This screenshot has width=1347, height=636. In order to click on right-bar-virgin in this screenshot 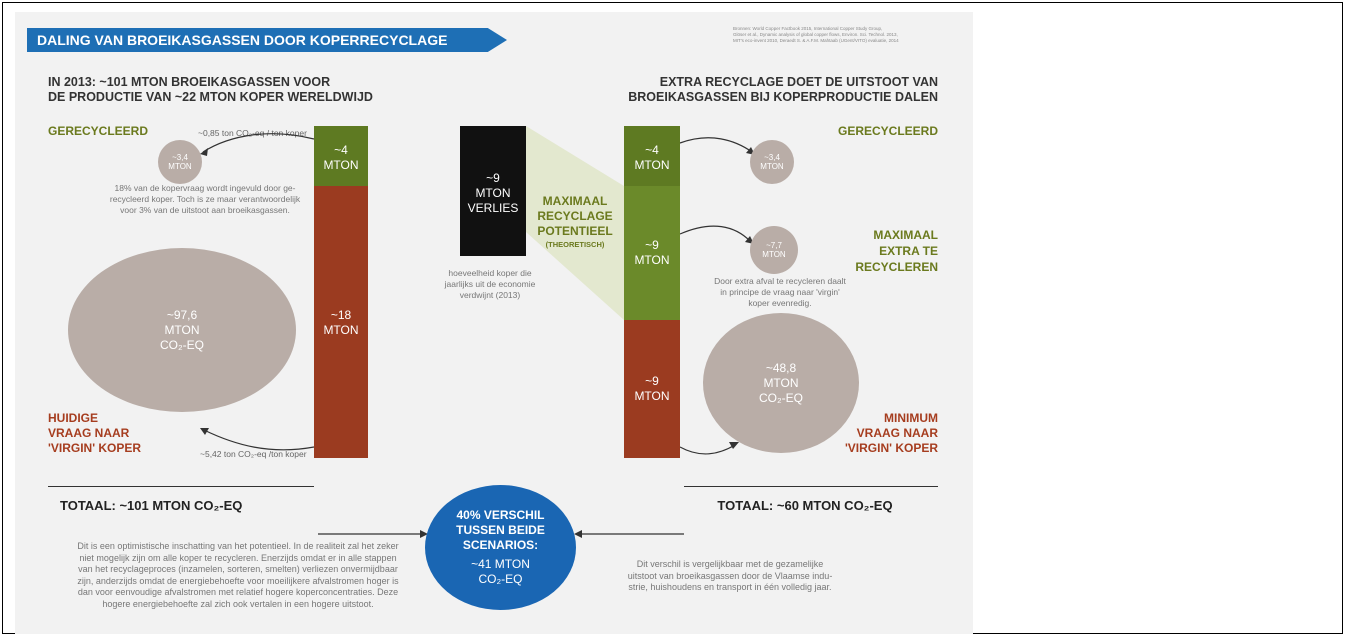, I will do `click(652, 389)`.